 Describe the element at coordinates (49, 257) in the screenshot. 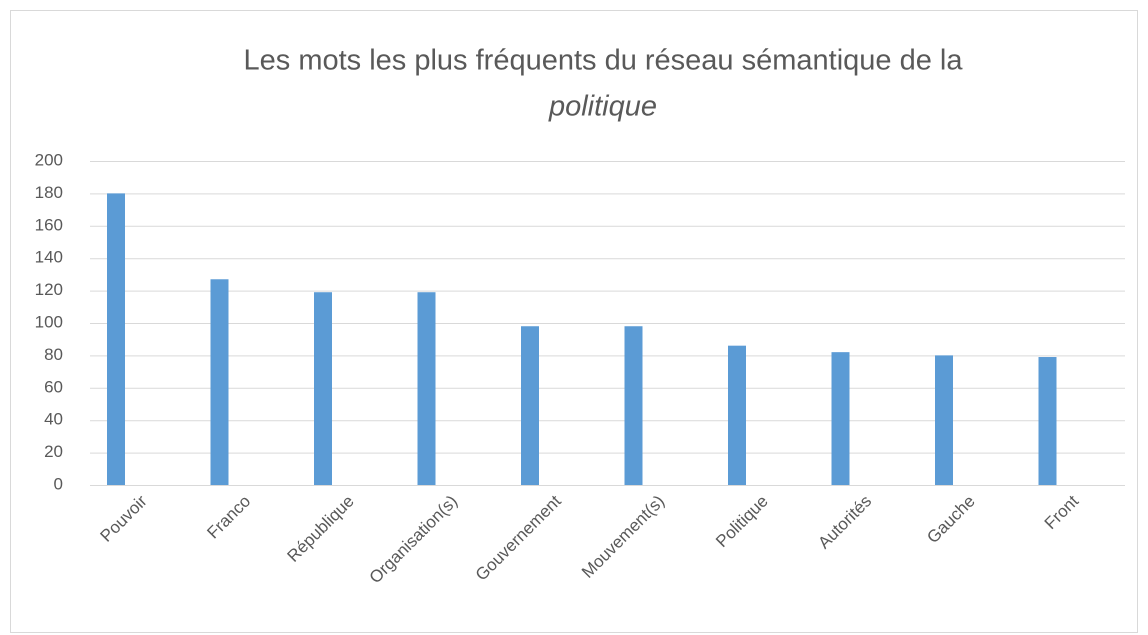

I see `y-tick-label: 140` at that location.